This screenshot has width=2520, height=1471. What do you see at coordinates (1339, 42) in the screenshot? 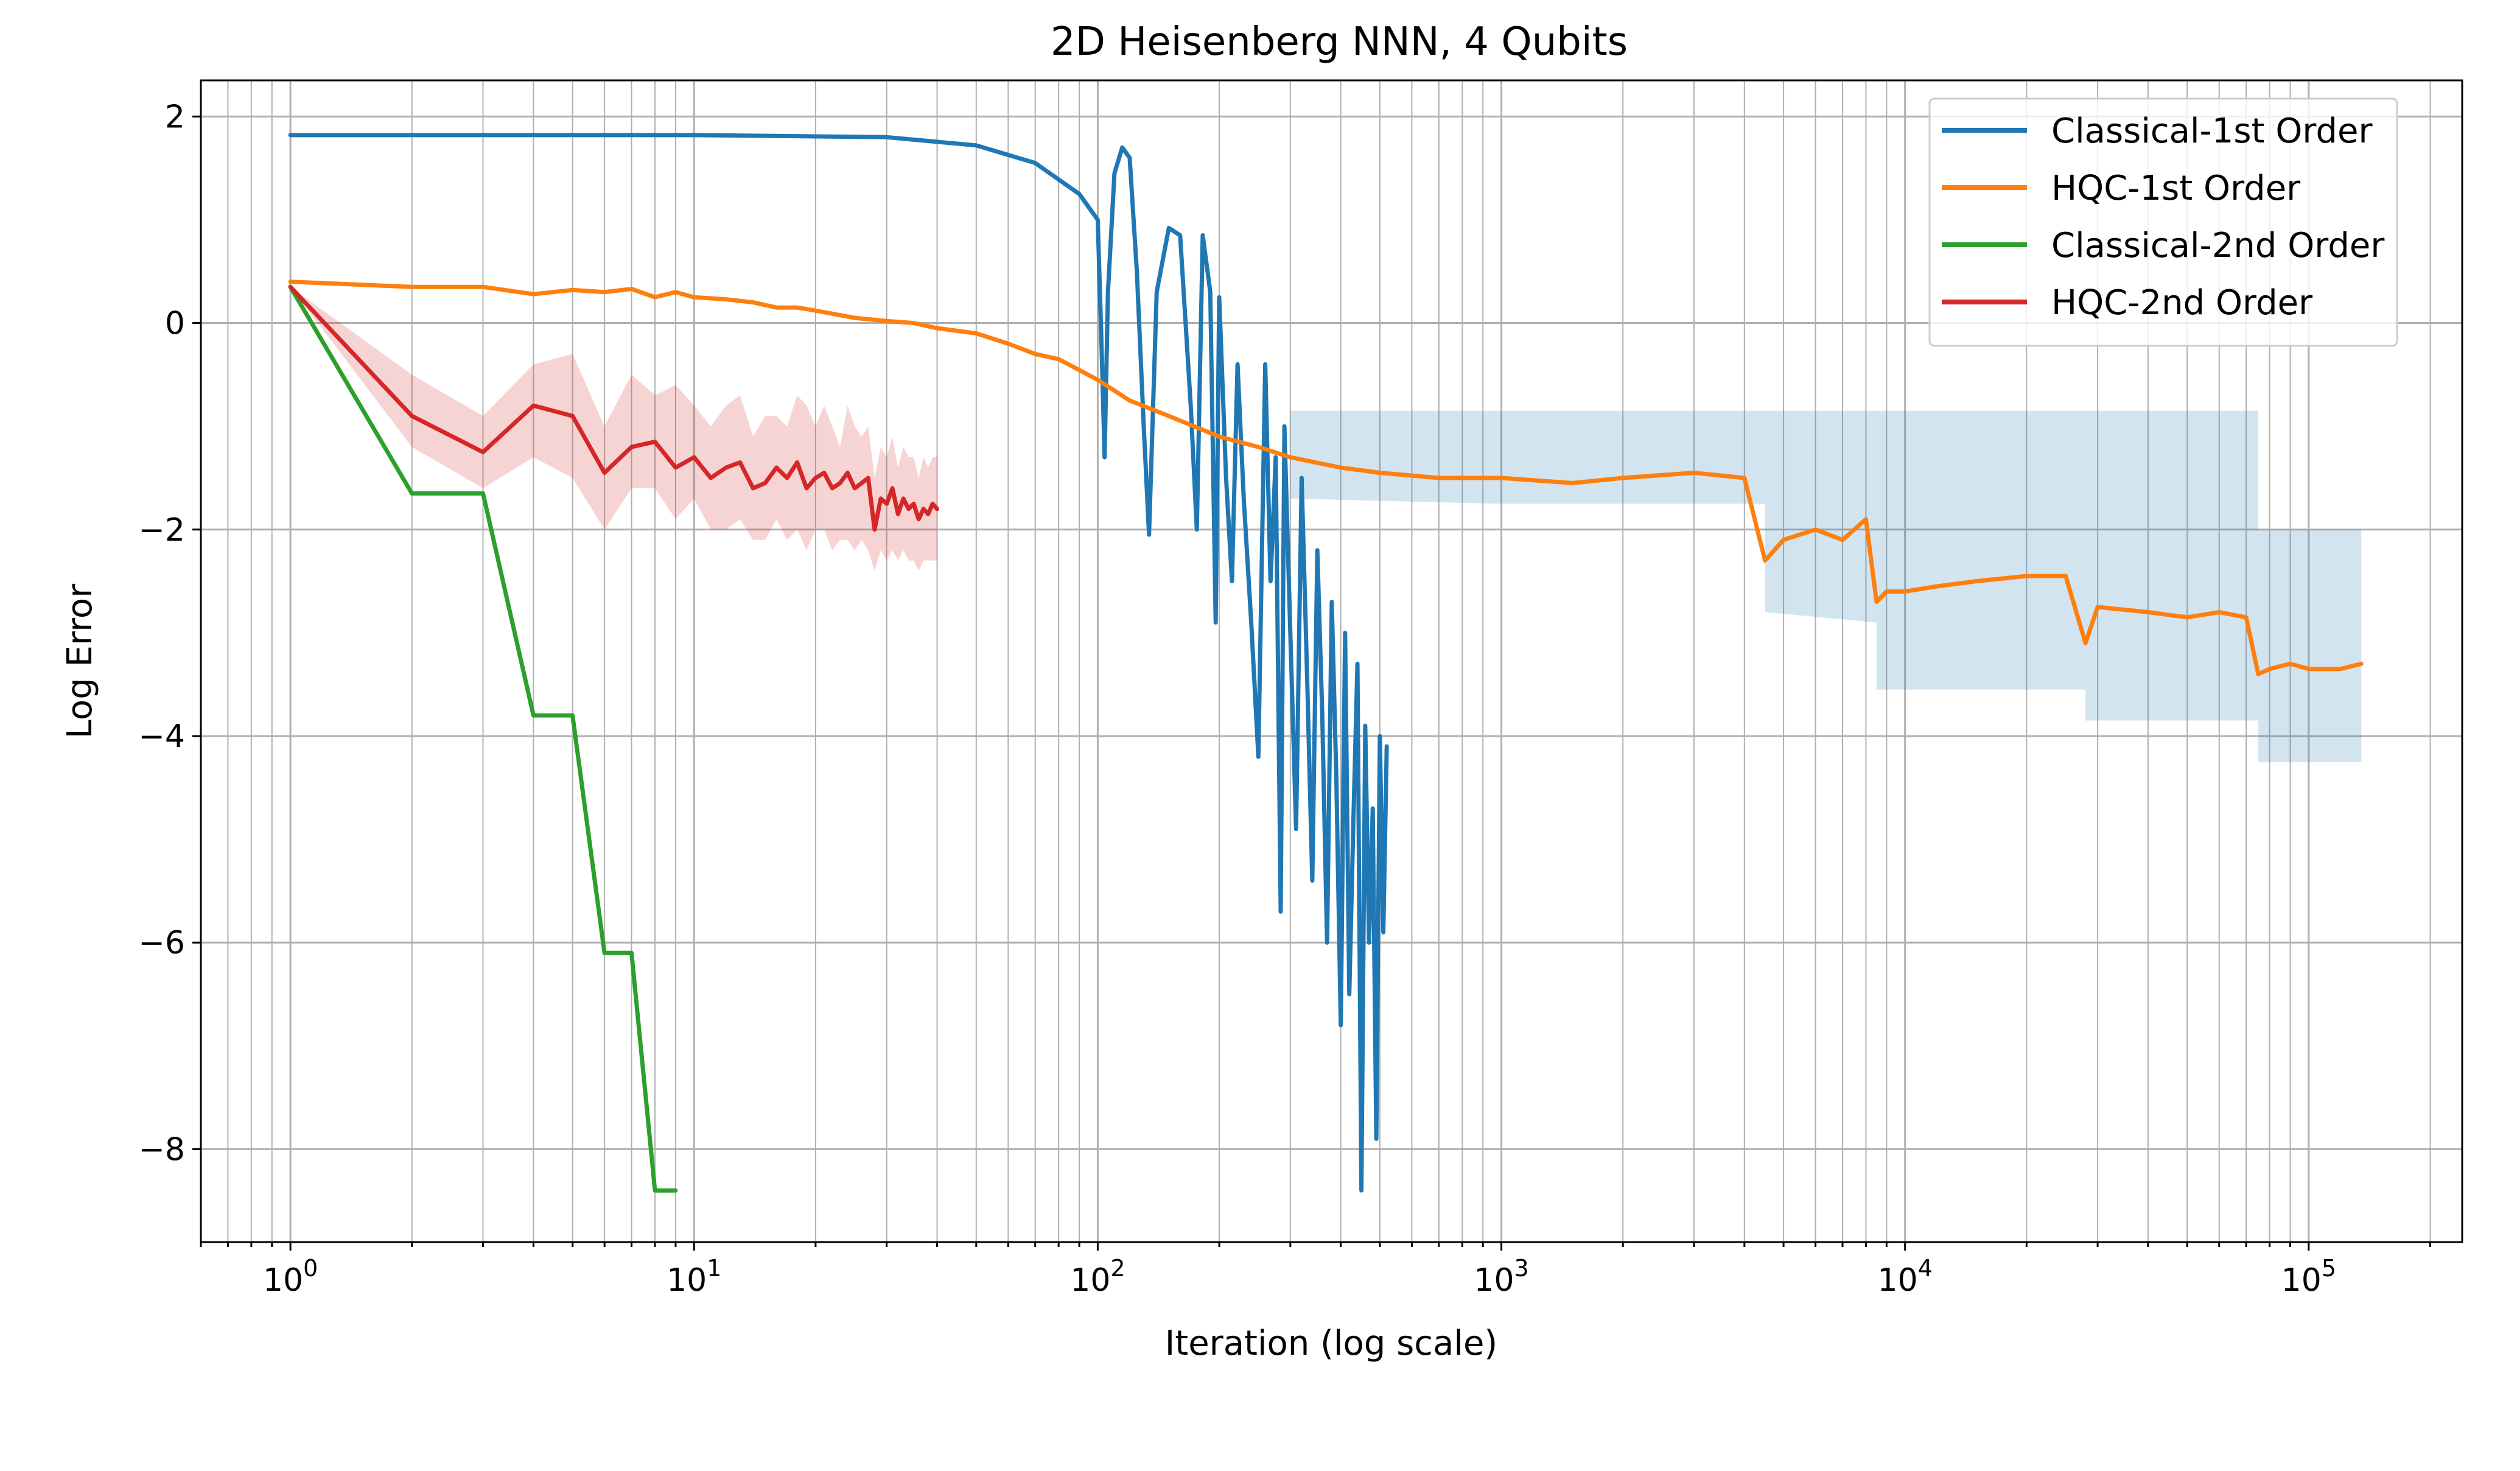
I see `chart-title: 2D Heisenberg NNN, 4 Qubits` at bounding box center [1339, 42].